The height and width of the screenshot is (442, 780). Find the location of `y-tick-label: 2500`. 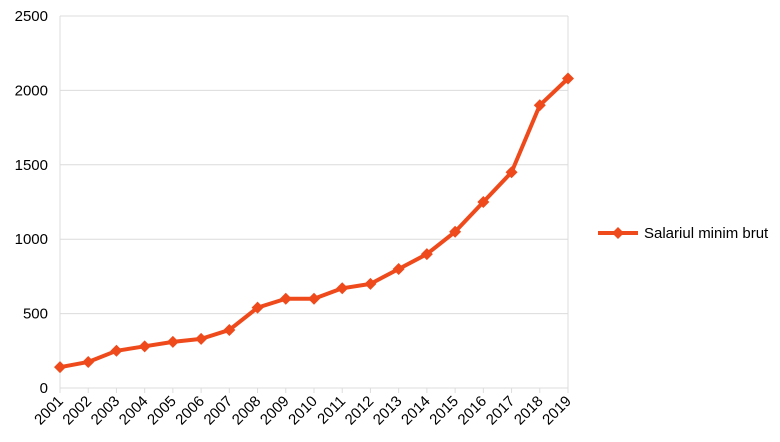

y-tick-label: 2500 is located at coordinates (31, 16).